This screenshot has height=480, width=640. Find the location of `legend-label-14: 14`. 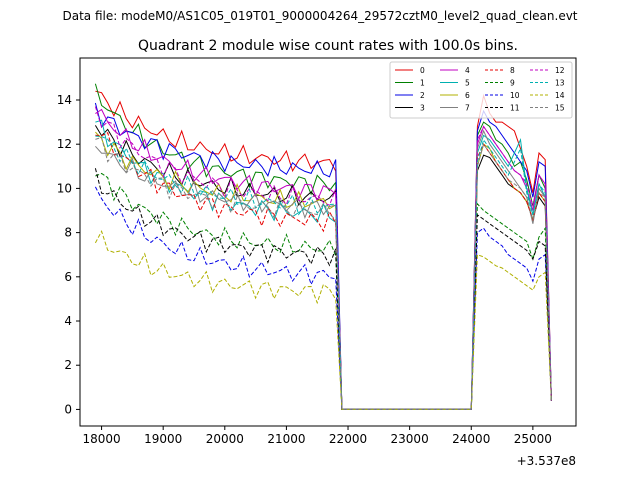

legend-label-14: 14 is located at coordinates (560, 95).